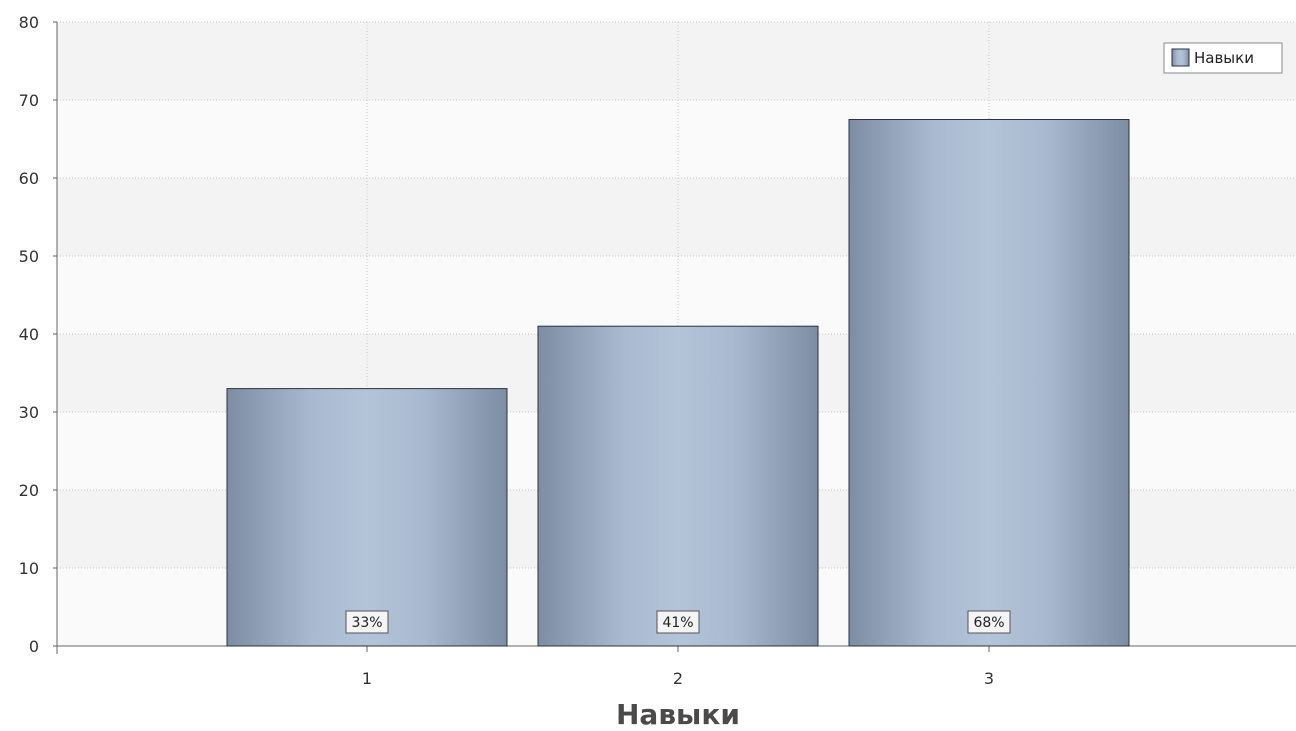  I want to click on data-label: 41%, so click(677, 623).